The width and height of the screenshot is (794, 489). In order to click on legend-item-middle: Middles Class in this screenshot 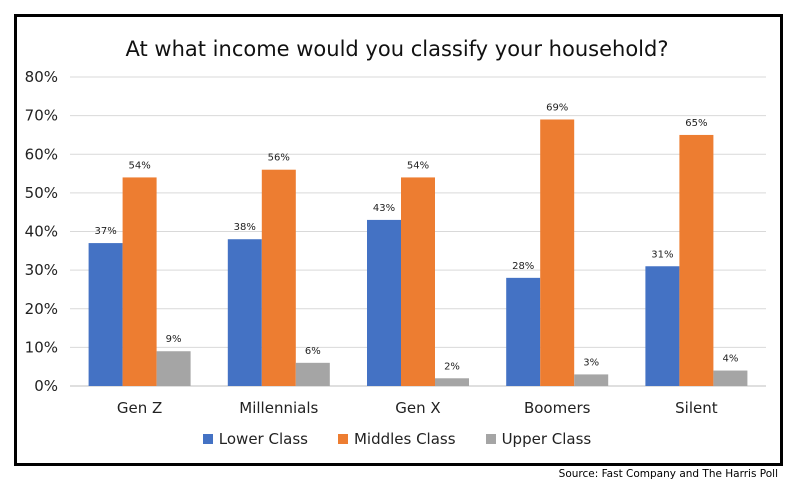, I will do `click(396, 439)`.